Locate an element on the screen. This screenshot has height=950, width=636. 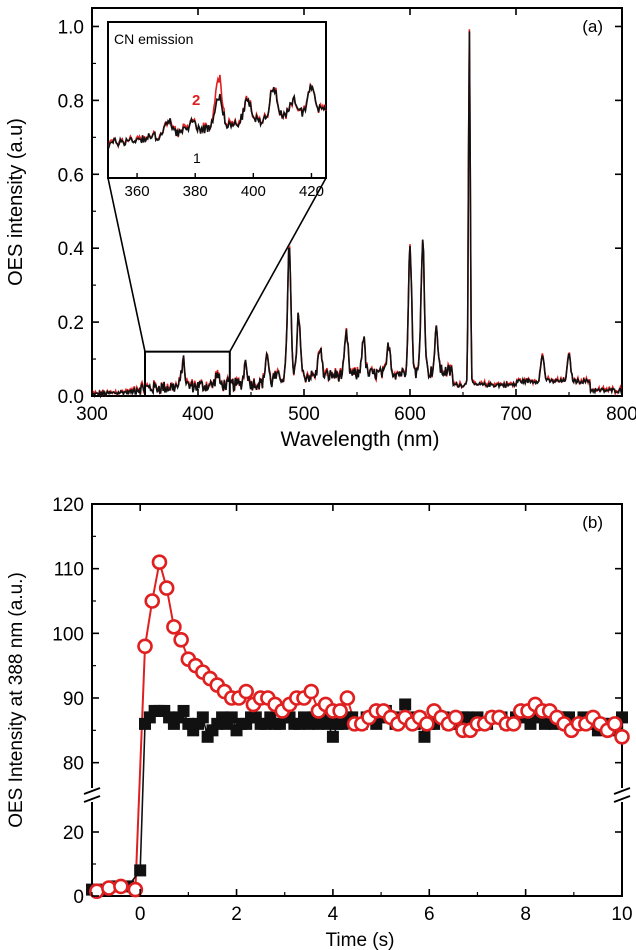
inset-plot-area is located at coordinates (217, 112).